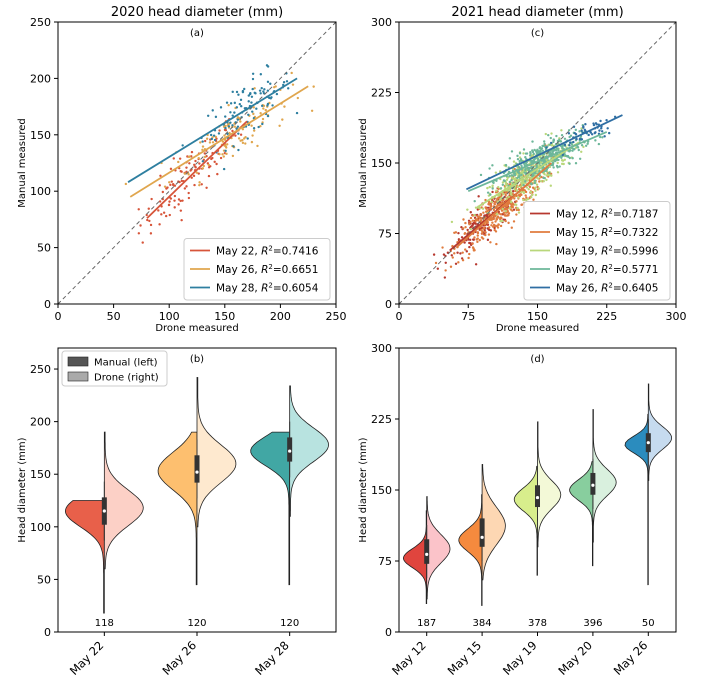 The height and width of the screenshot is (685, 710). I want to click on d-ytick-label: 225, so click(381, 419).